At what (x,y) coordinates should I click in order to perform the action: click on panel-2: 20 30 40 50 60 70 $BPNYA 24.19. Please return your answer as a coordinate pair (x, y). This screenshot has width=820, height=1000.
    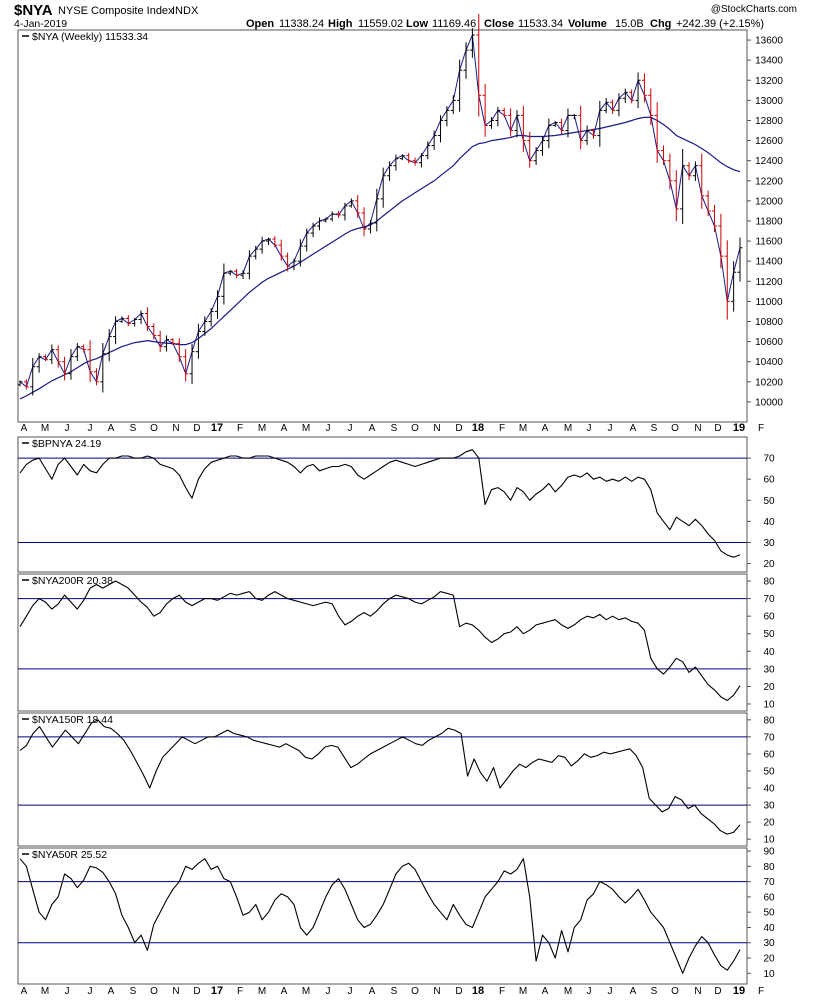
    Looking at the image, I should click on (396, 504).